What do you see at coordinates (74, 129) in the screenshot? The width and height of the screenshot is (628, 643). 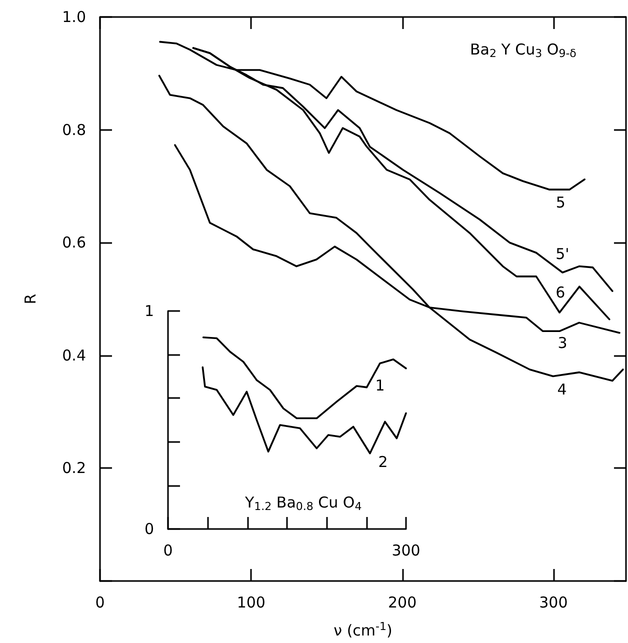 I see `y-tick-label: 0.8` at bounding box center [74, 129].